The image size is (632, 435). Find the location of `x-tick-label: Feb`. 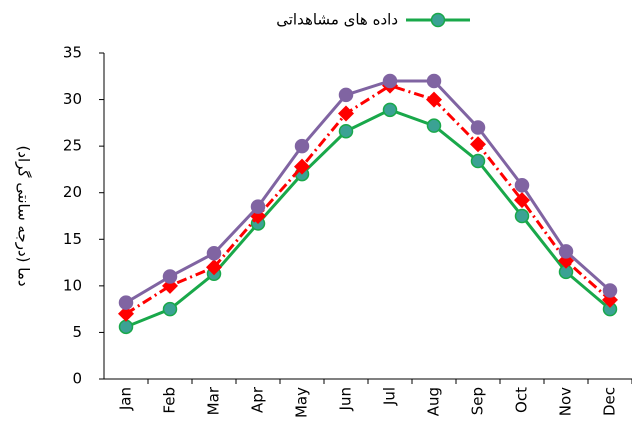

x-tick-label: Feb is located at coordinates (170, 400).